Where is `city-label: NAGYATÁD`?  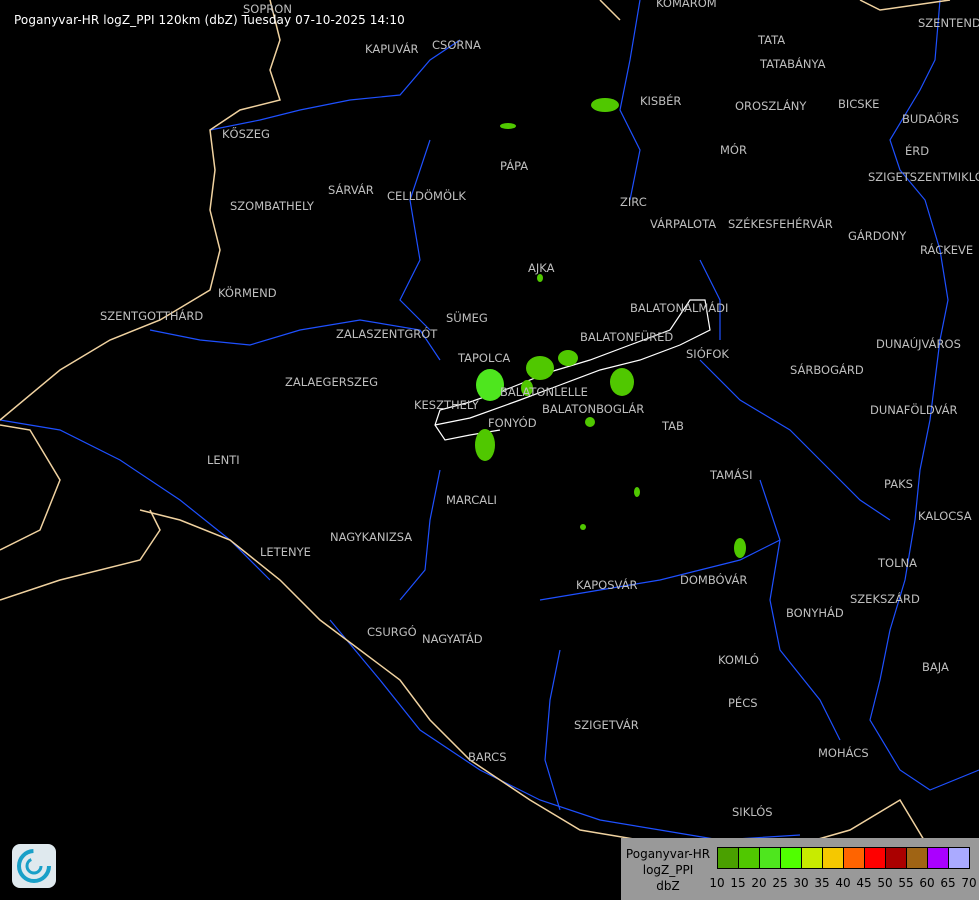 city-label: NAGYATÁD is located at coordinates (452, 639).